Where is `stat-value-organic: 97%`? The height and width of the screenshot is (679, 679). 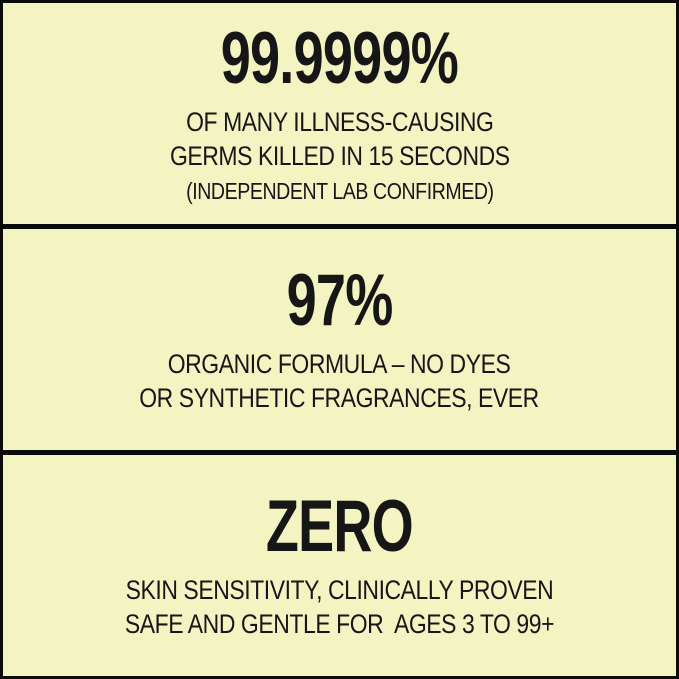
stat-value-organic: 97% is located at coordinates (340, 300).